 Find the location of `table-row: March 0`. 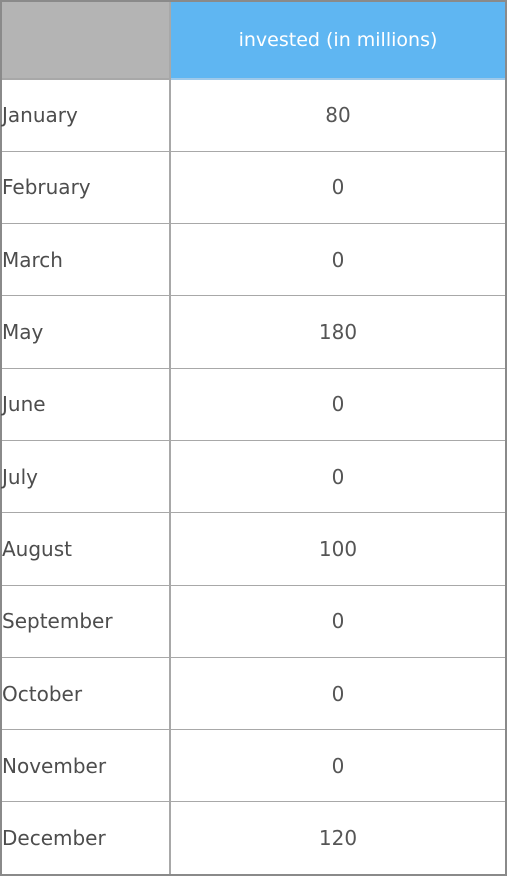

table-row: March 0 is located at coordinates (253, 260).